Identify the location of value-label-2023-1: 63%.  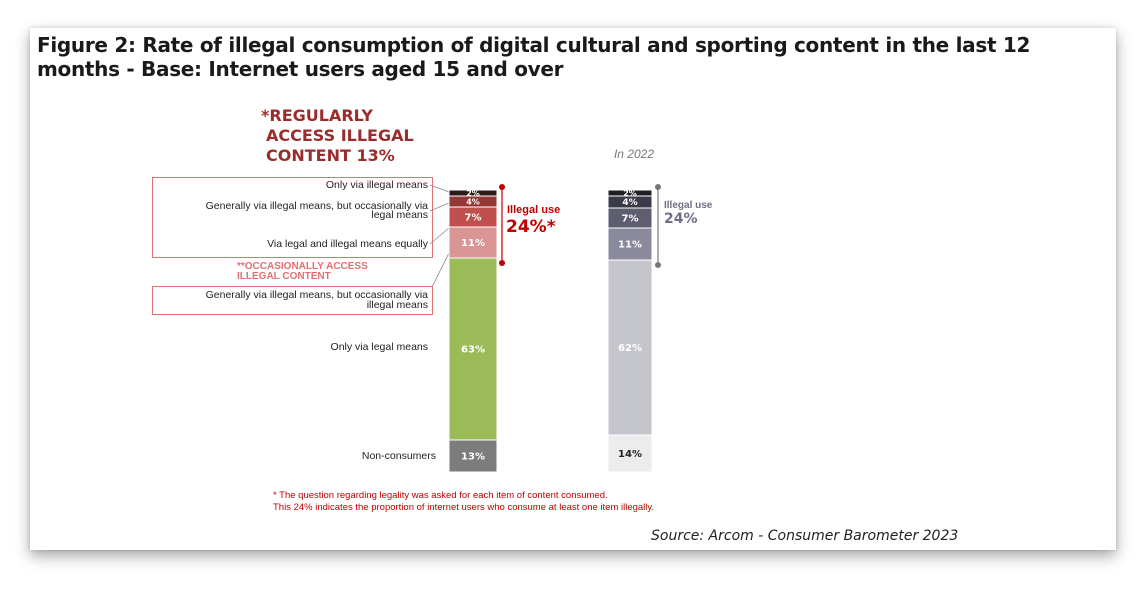
(473, 350).